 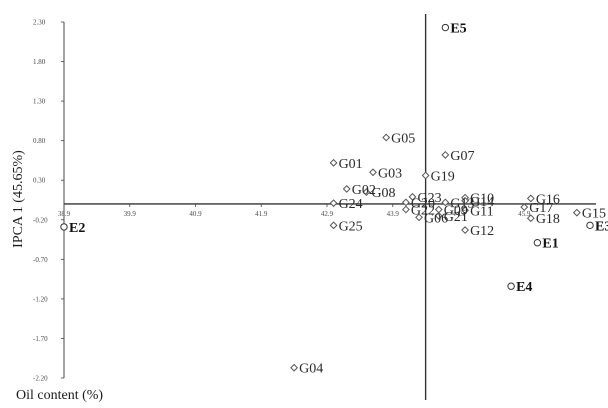 I want to click on genotype-label: G21, so click(x=456, y=217).